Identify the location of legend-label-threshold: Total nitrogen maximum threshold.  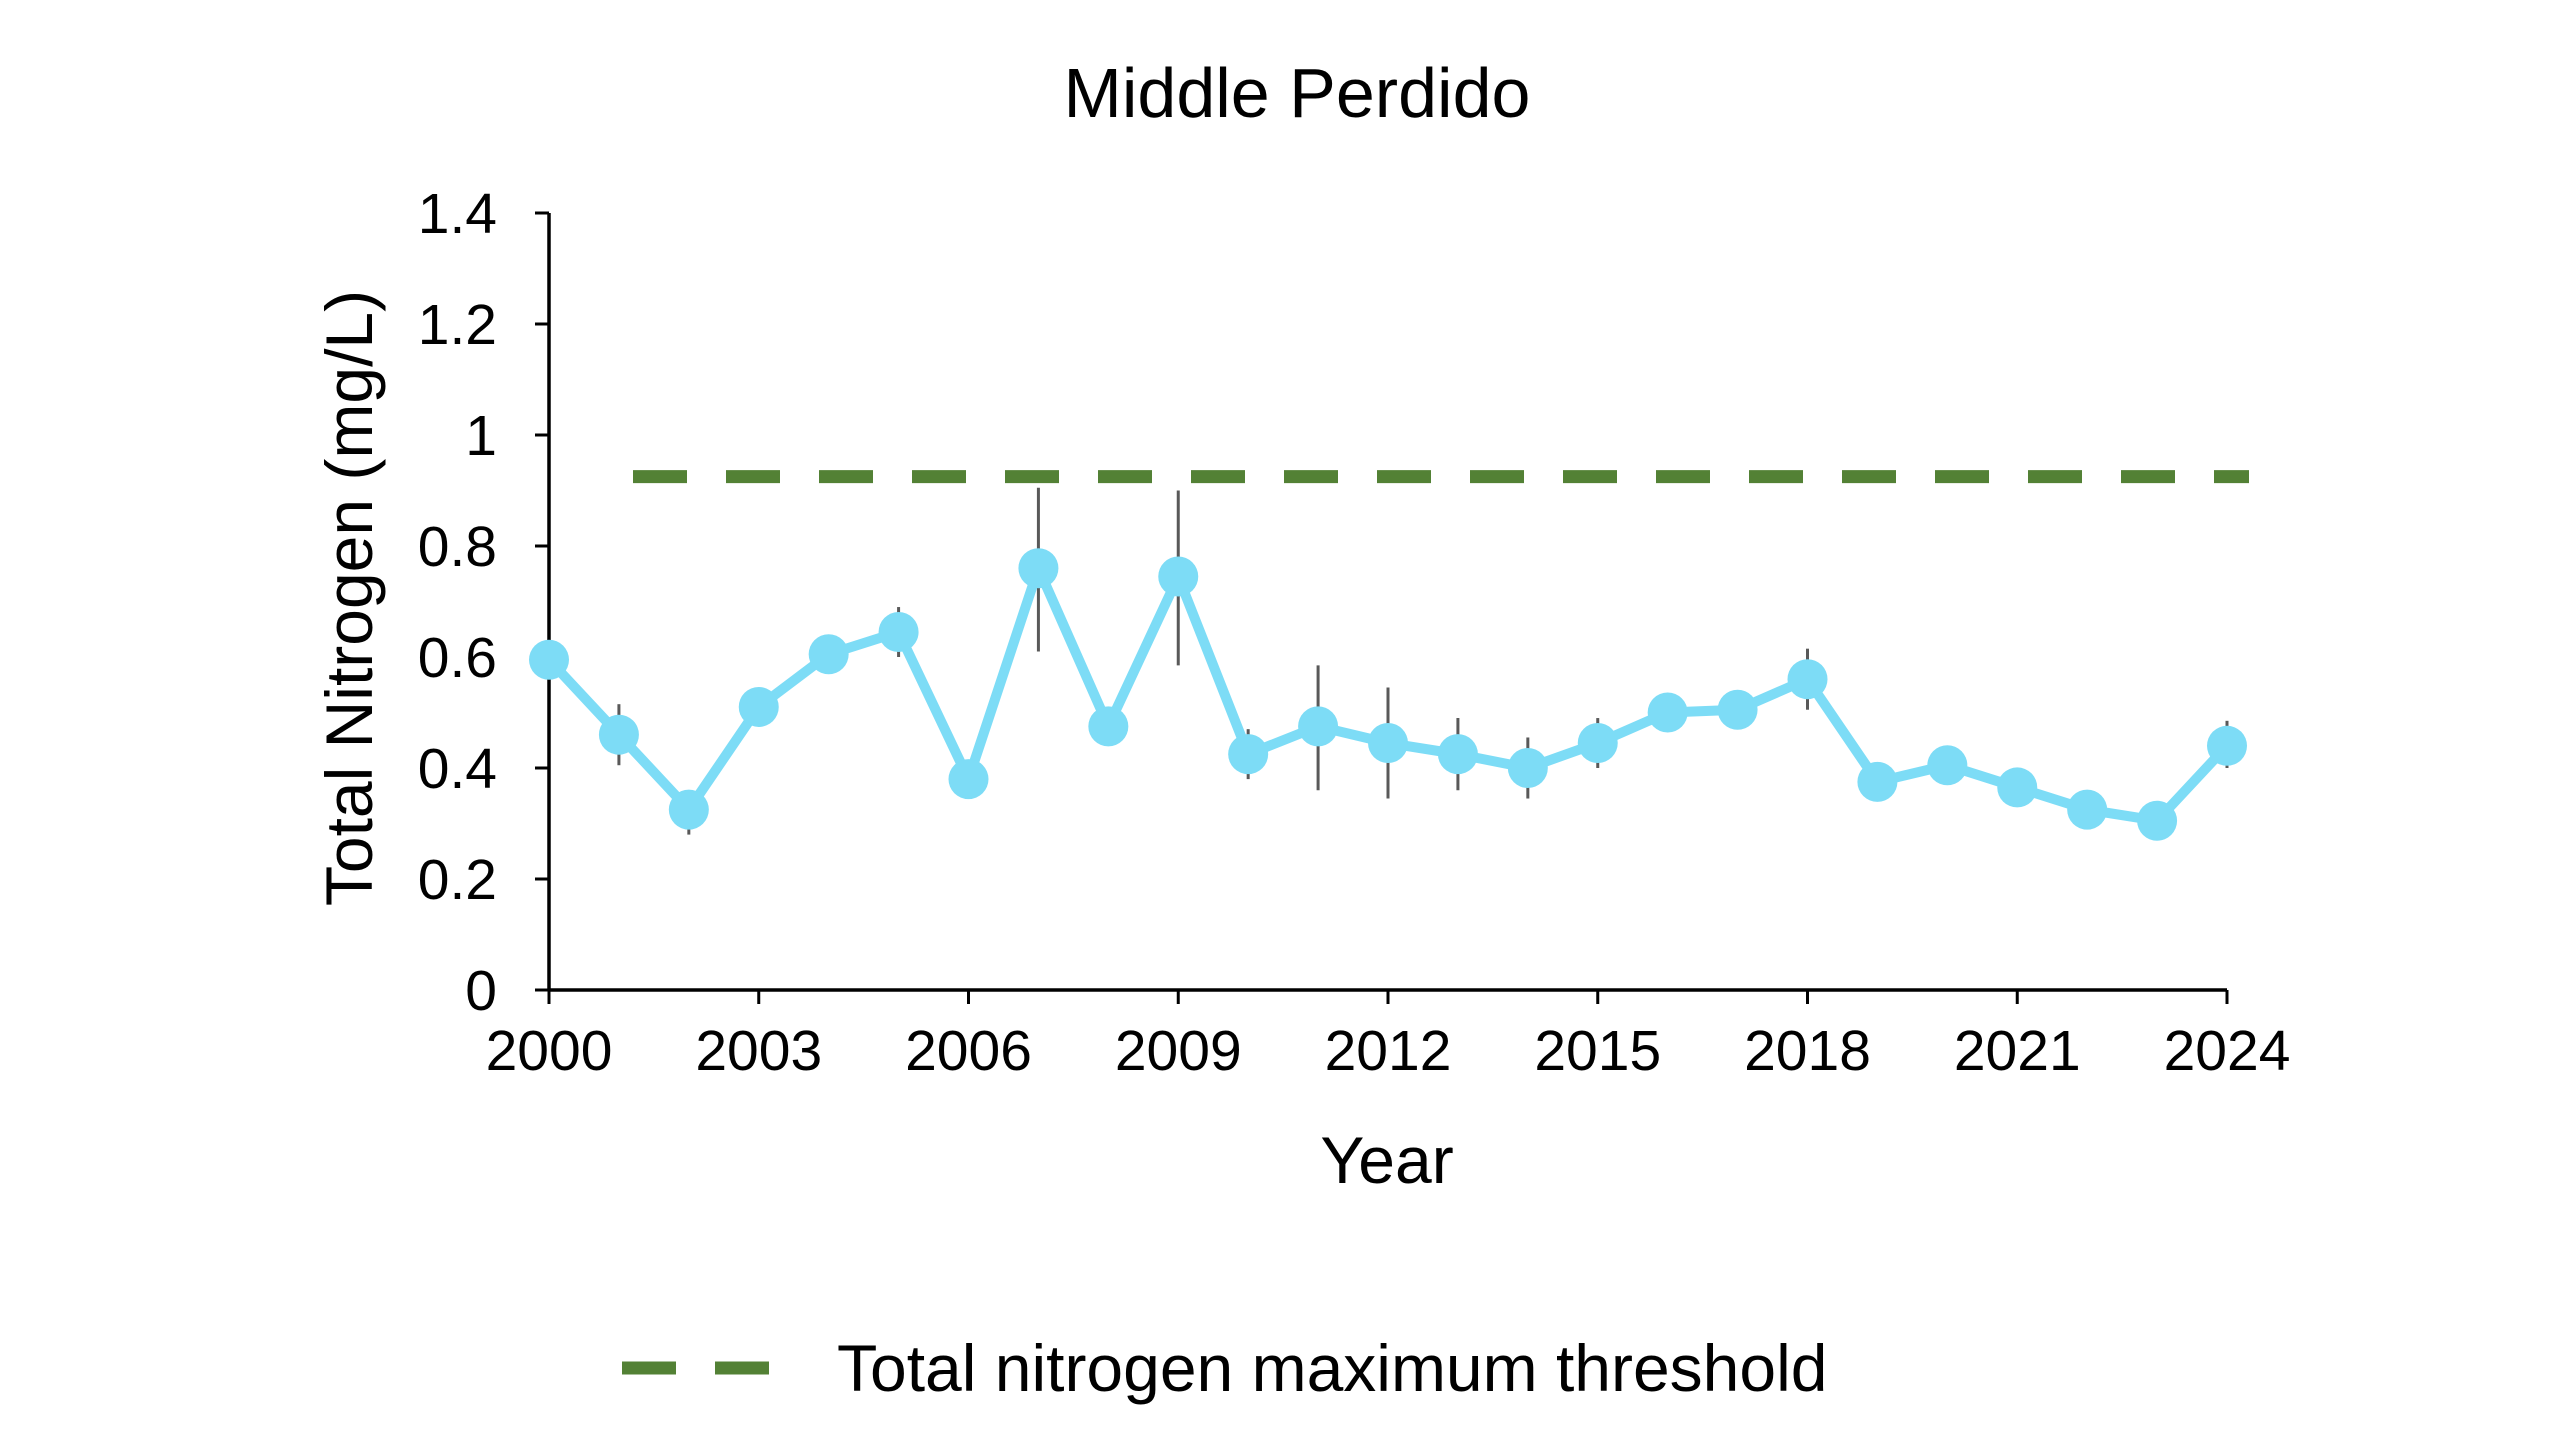
(1332, 1368).